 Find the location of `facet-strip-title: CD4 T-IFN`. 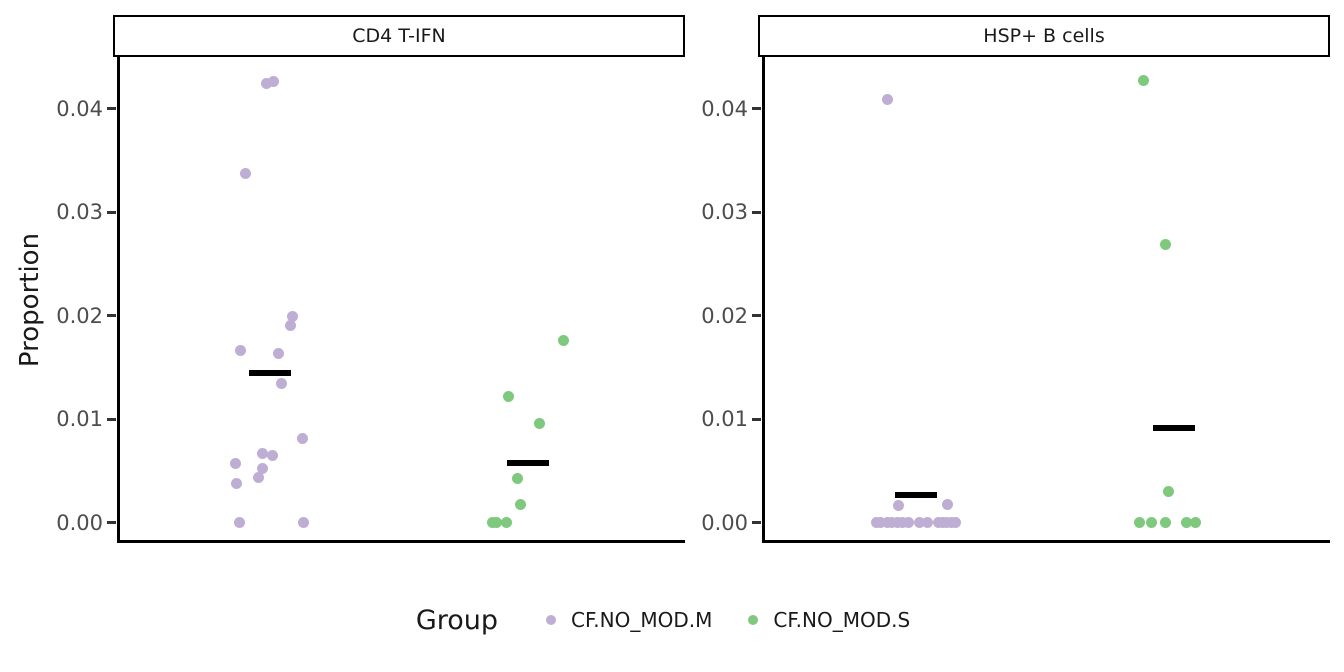

facet-strip-title: CD4 T-IFN is located at coordinates (399, 36).